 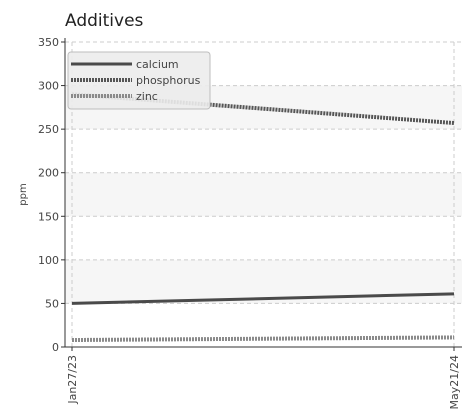 I want to click on y-tick-label: 150, so click(x=48, y=216).